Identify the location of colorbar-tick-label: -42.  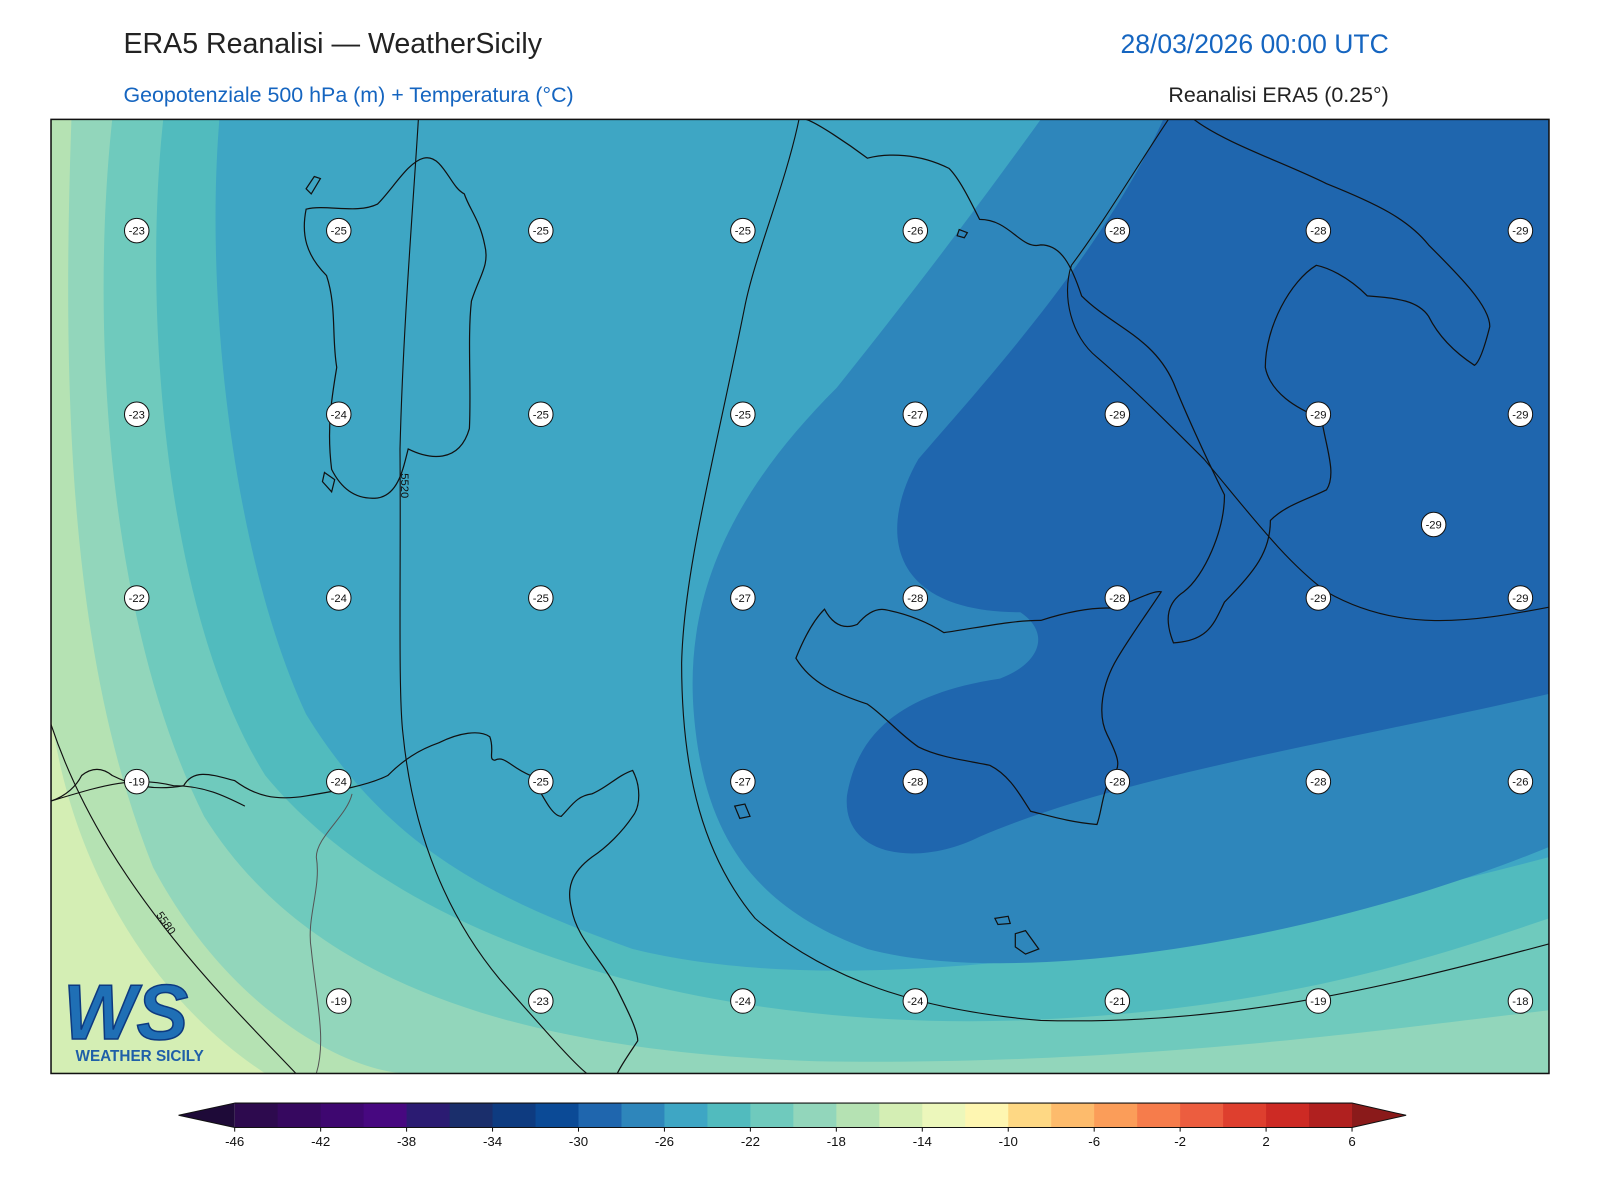
(320, 1141).